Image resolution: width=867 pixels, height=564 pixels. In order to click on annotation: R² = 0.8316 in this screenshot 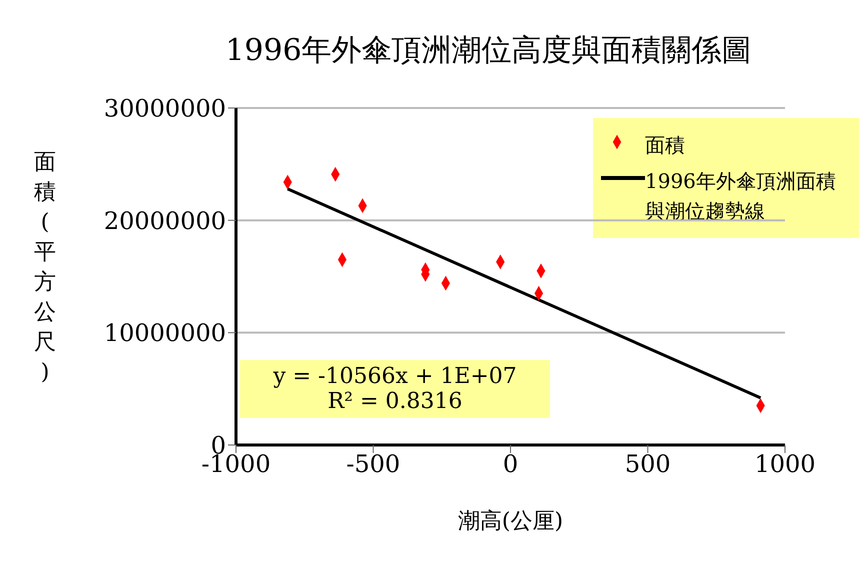, I will do `click(395, 401)`.